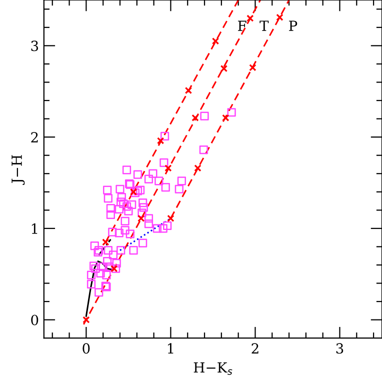 The image size is (382, 382). What do you see at coordinates (171, 348) in the screenshot?
I see `x-tick-label: 1` at bounding box center [171, 348].